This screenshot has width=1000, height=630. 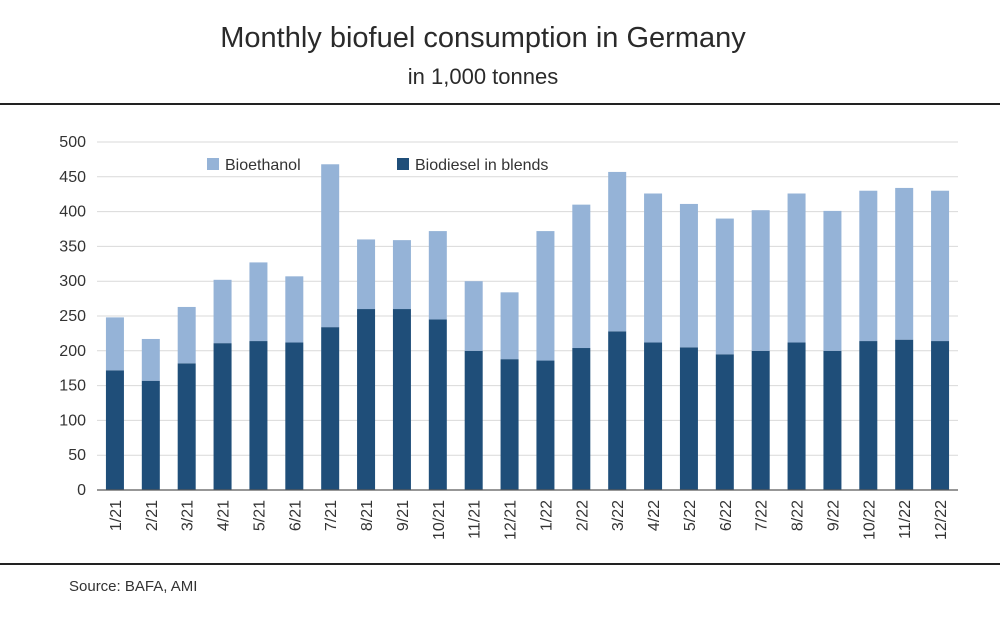 What do you see at coordinates (152, 515) in the screenshot?
I see `x-tick-label: 2/21` at bounding box center [152, 515].